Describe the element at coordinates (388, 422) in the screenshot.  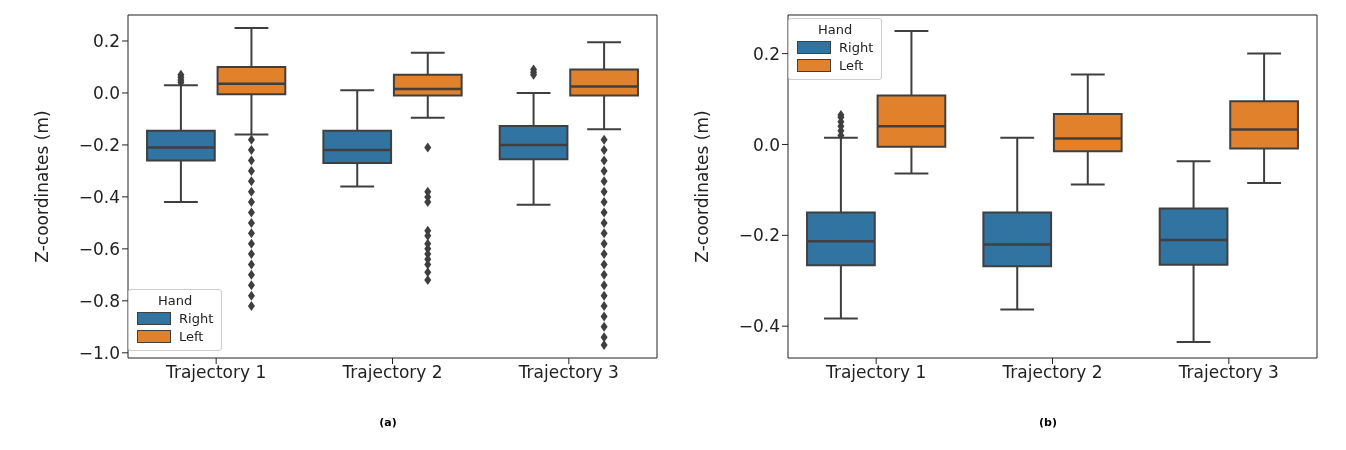
I see `text: (a)` at that location.